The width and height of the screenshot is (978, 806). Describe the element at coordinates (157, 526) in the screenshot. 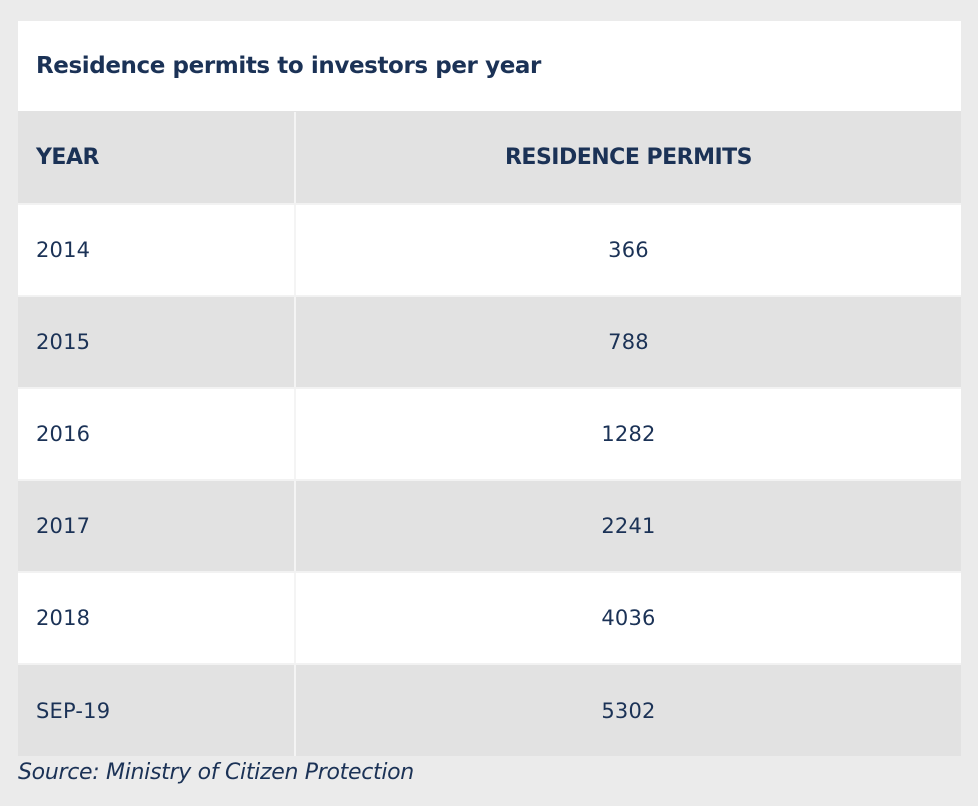

I see `year-cell: 2017` at that location.